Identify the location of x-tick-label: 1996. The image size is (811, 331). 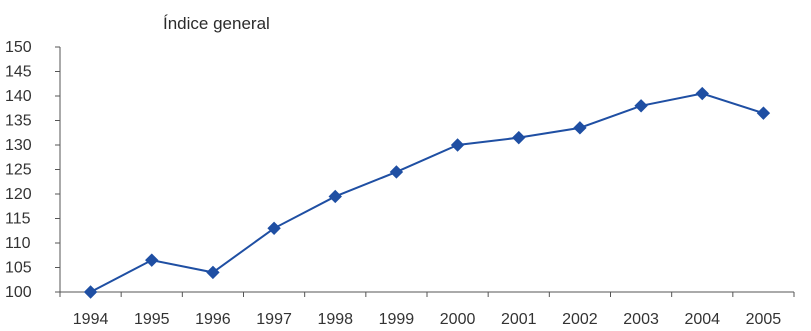
(213, 319).